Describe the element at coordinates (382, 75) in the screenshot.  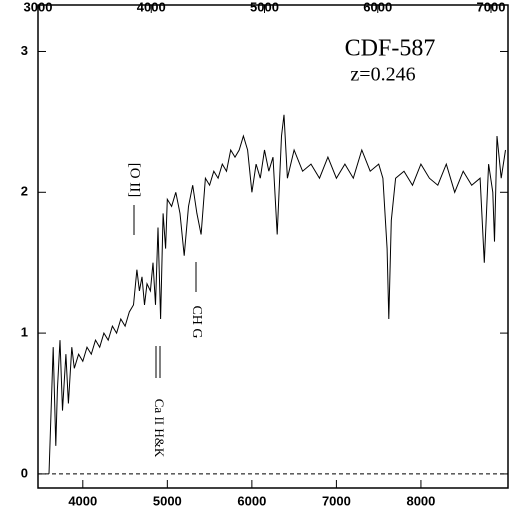
I see `redshift: z=0.246` at that location.